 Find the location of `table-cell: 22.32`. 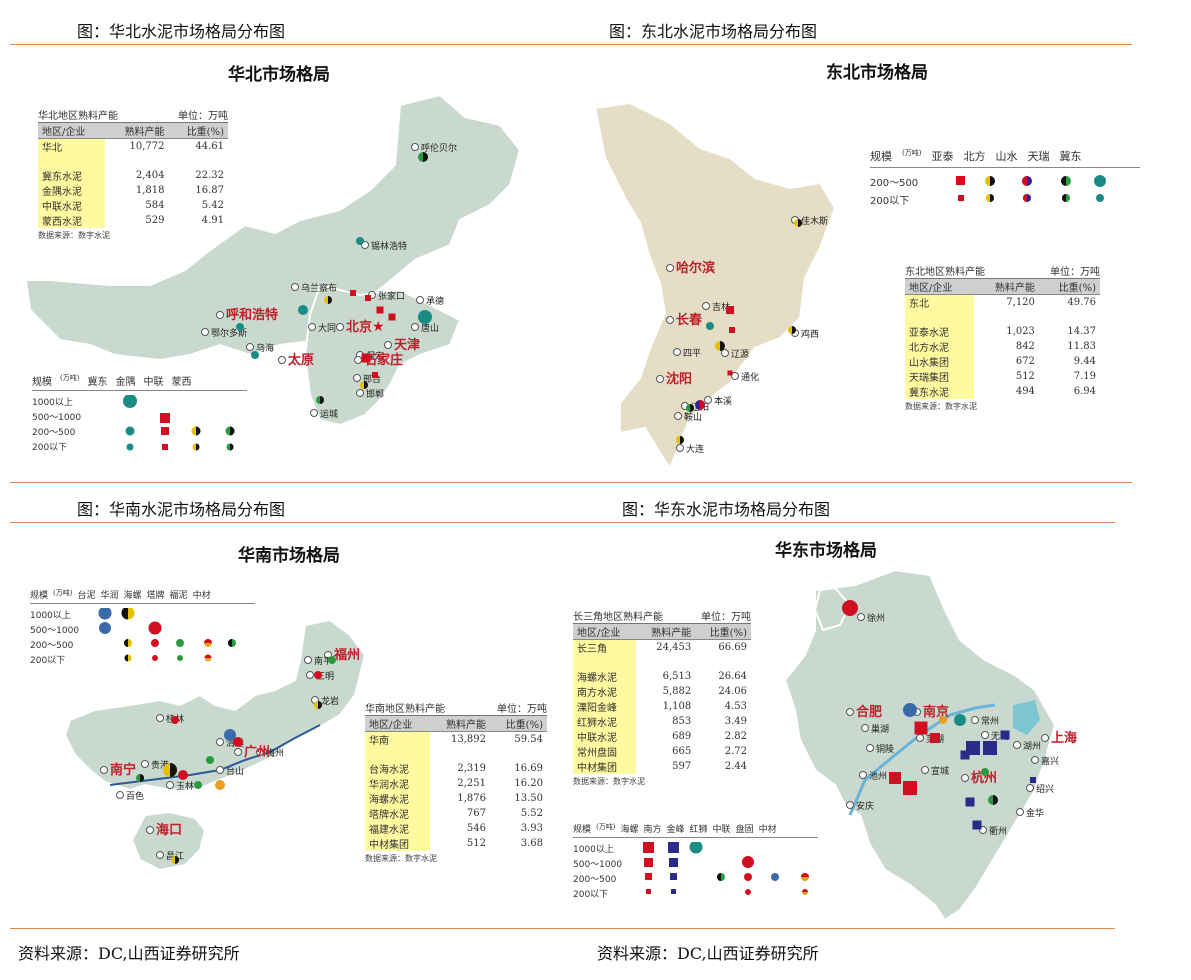

table-cell: 22.32 is located at coordinates (209, 175).